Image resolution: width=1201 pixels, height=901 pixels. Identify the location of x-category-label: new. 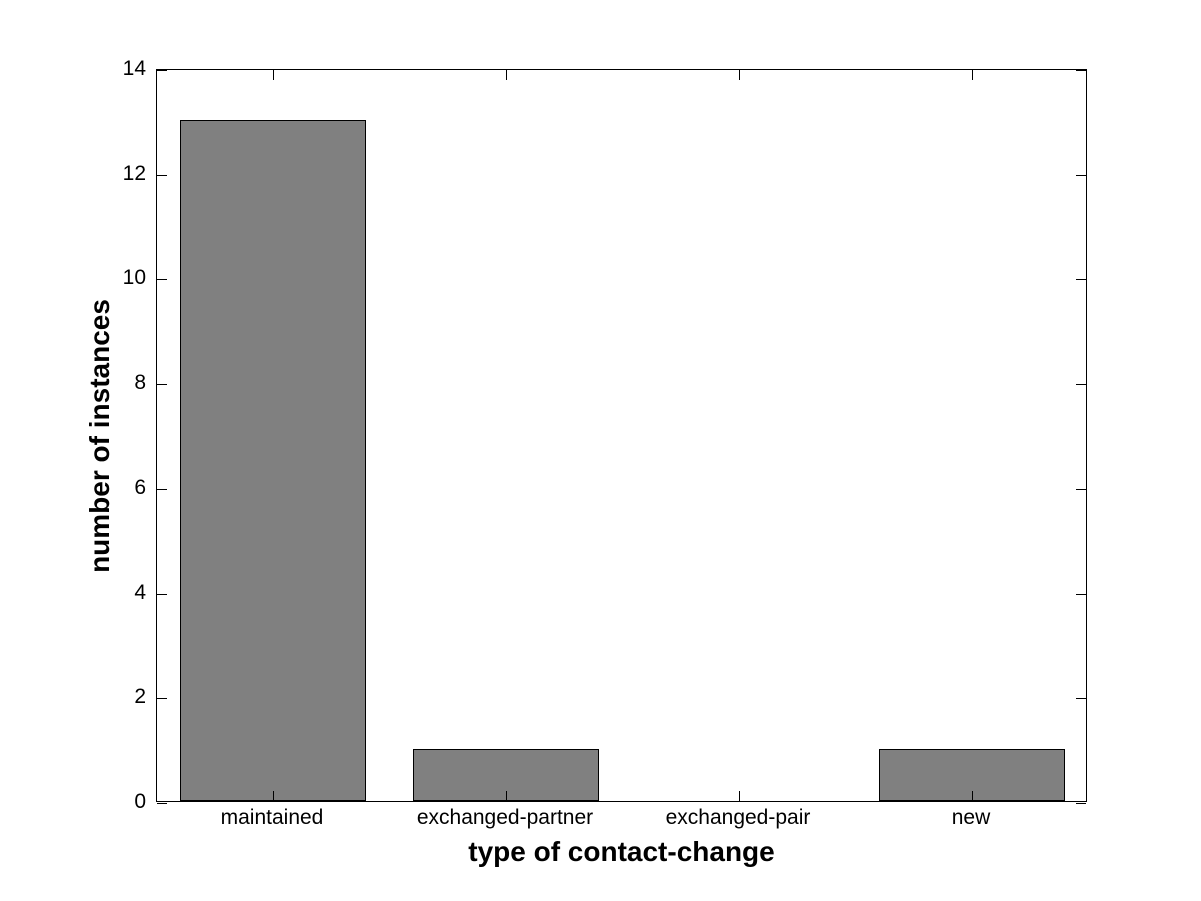
(971, 817).